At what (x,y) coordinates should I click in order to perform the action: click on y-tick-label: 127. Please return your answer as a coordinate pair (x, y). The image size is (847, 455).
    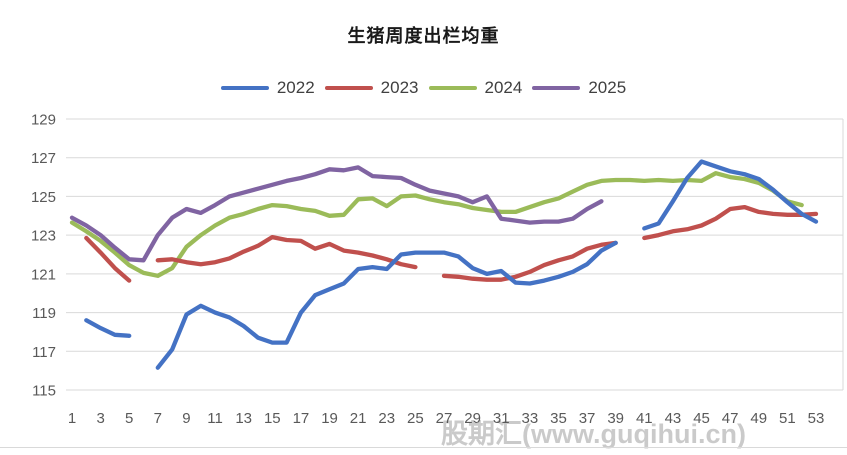
    Looking at the image, I should click on (43, 158).